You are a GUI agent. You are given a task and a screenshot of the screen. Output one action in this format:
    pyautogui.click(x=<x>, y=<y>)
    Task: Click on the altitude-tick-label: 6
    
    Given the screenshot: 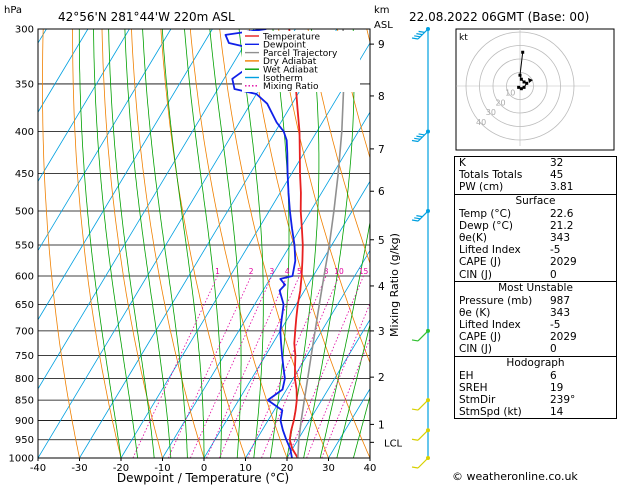 What is the action you would take?
    pyautogui.click(x=381, y=192)
    